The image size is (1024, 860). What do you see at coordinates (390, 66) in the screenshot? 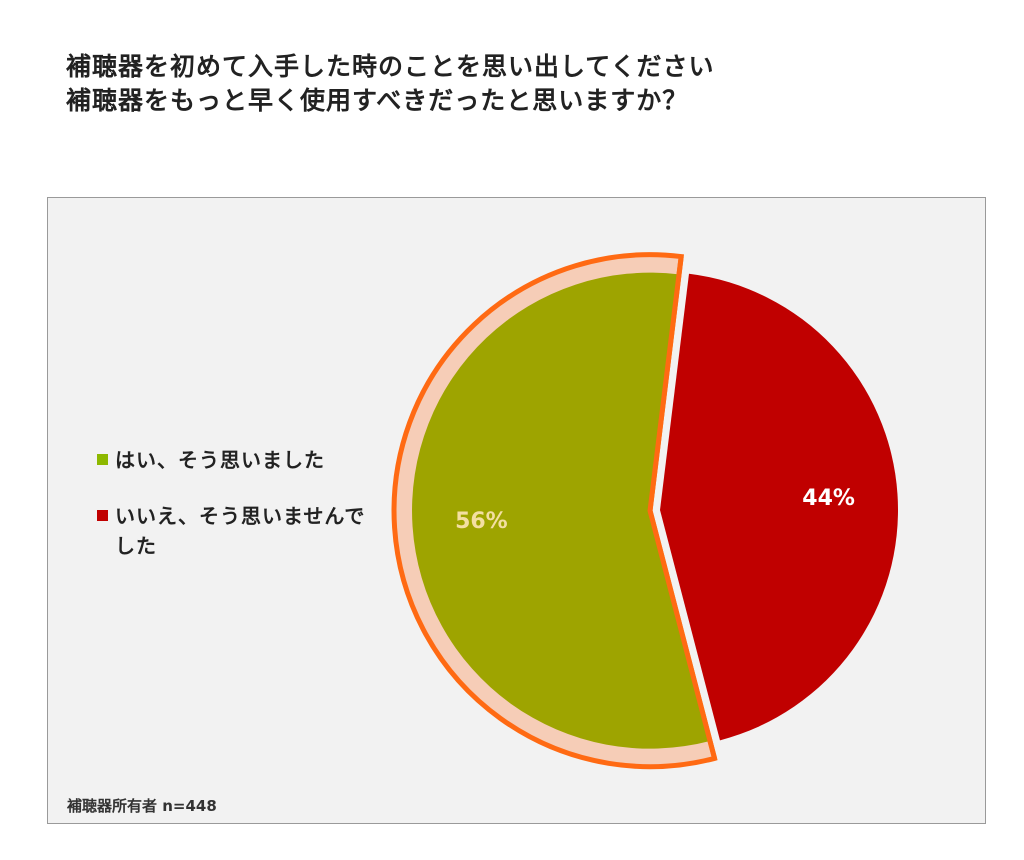
I see `title-line-1: 補聴器を初めて入手した時のことを思い出してください` at bounding box center [390, 66].